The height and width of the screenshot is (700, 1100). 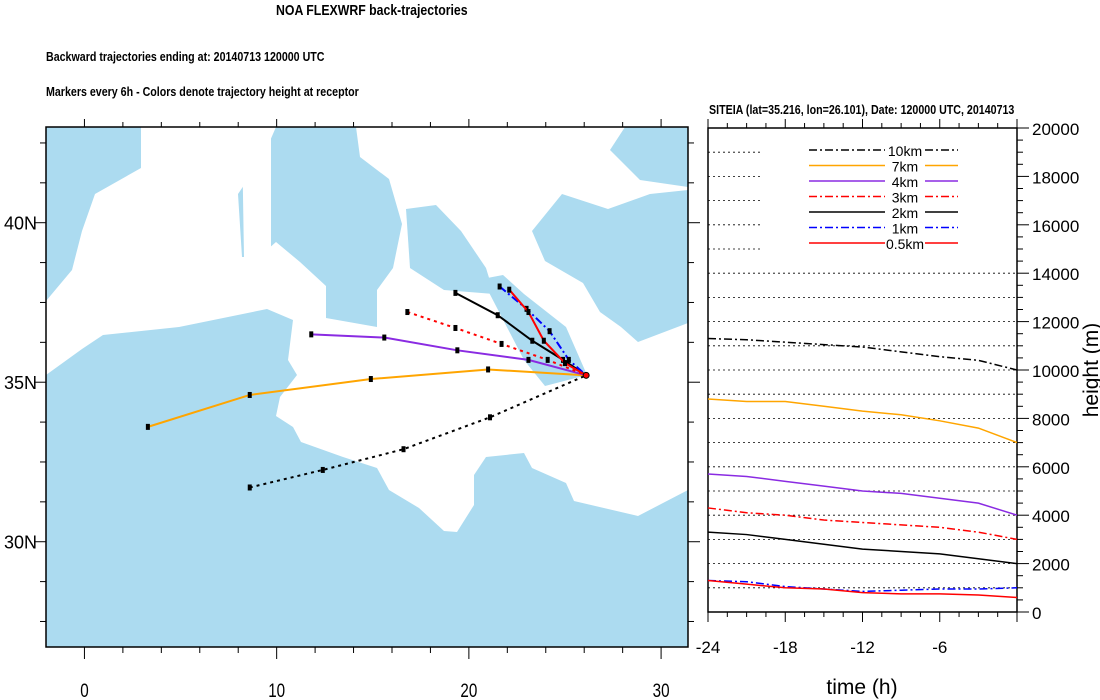 What do you see at coordinates (84, 689) in the screenshot?
I see `x-tick-label: 0` at bounding box center [84, 689].